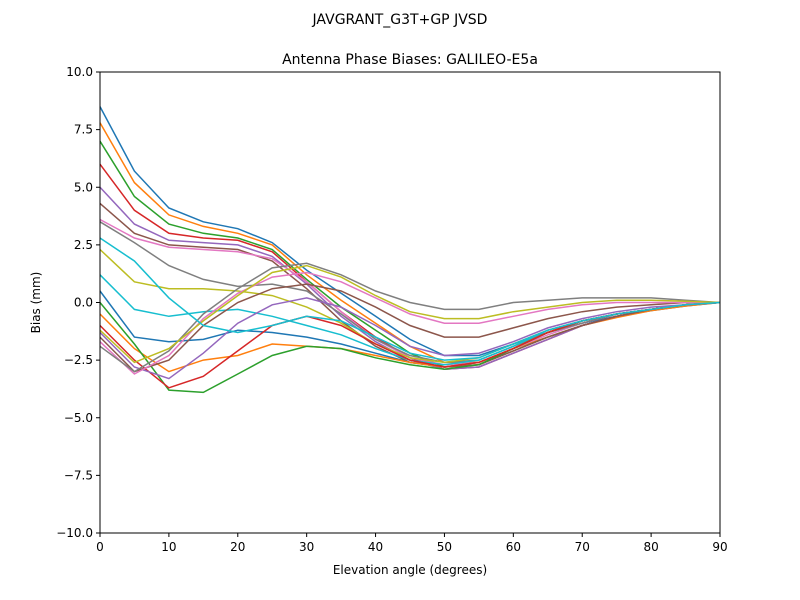 The image size is (800, 600). Describe the element at coordinates (719, 547) in the screenshot. I see `x-tick-label: 90` at that location.